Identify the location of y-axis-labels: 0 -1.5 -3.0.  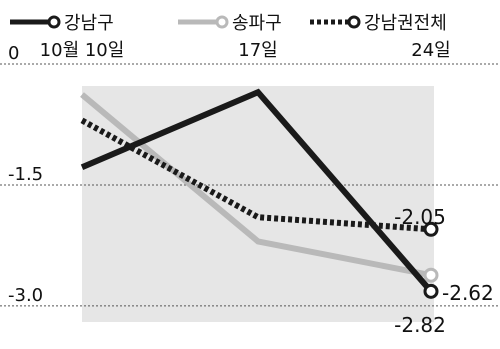
(25, 174).